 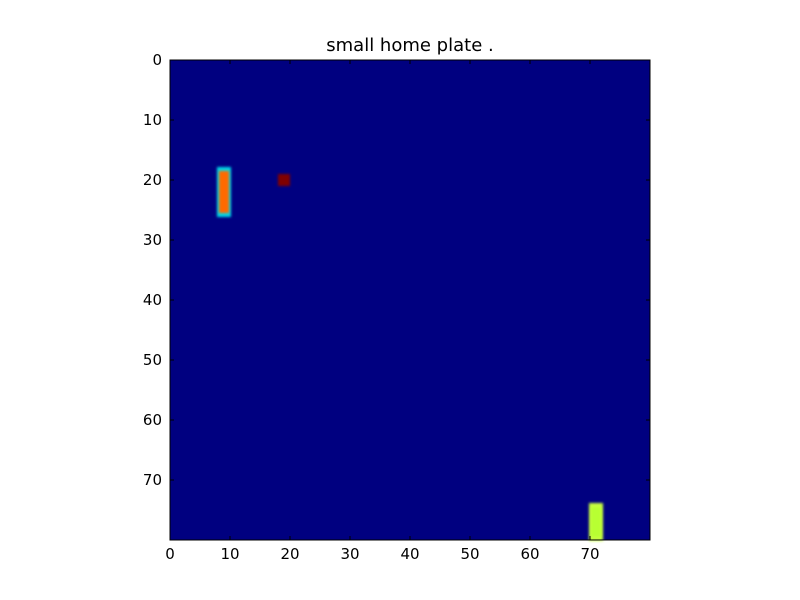 I want to click on y-tick-label: 20, so click(x=152, y=180).